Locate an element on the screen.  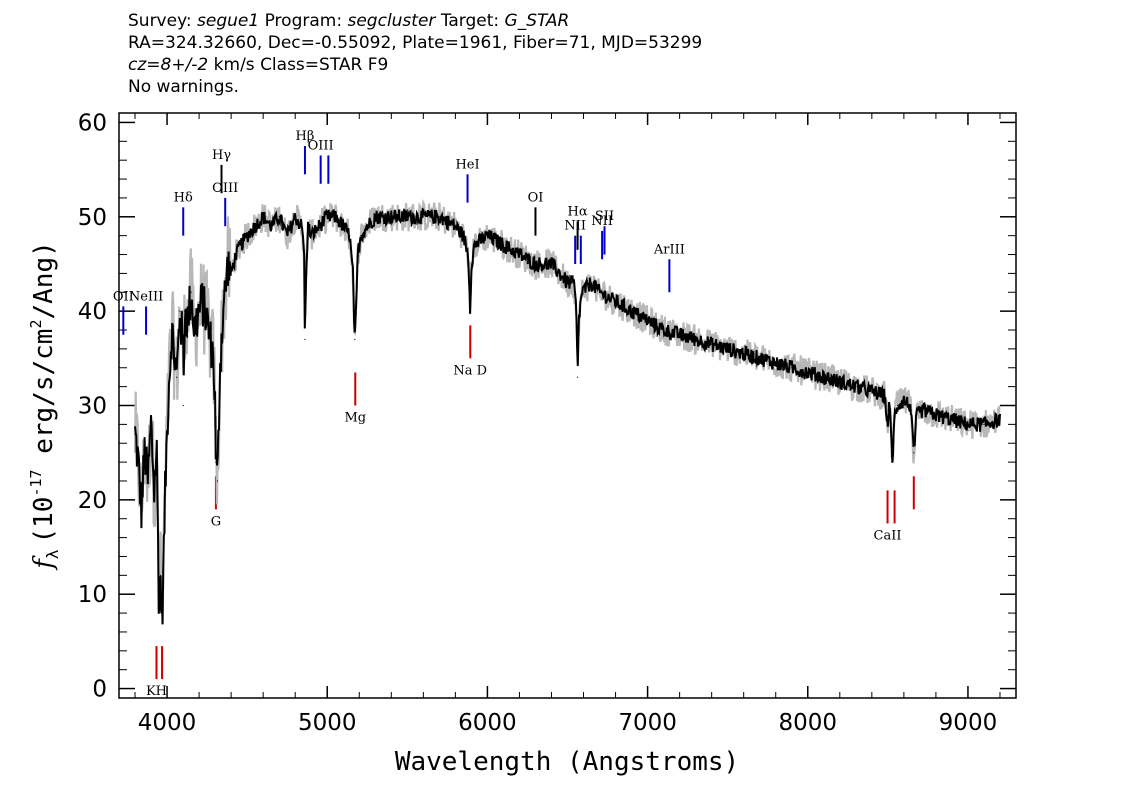
y-title-sub: λ is located at coordinates (52, 554).